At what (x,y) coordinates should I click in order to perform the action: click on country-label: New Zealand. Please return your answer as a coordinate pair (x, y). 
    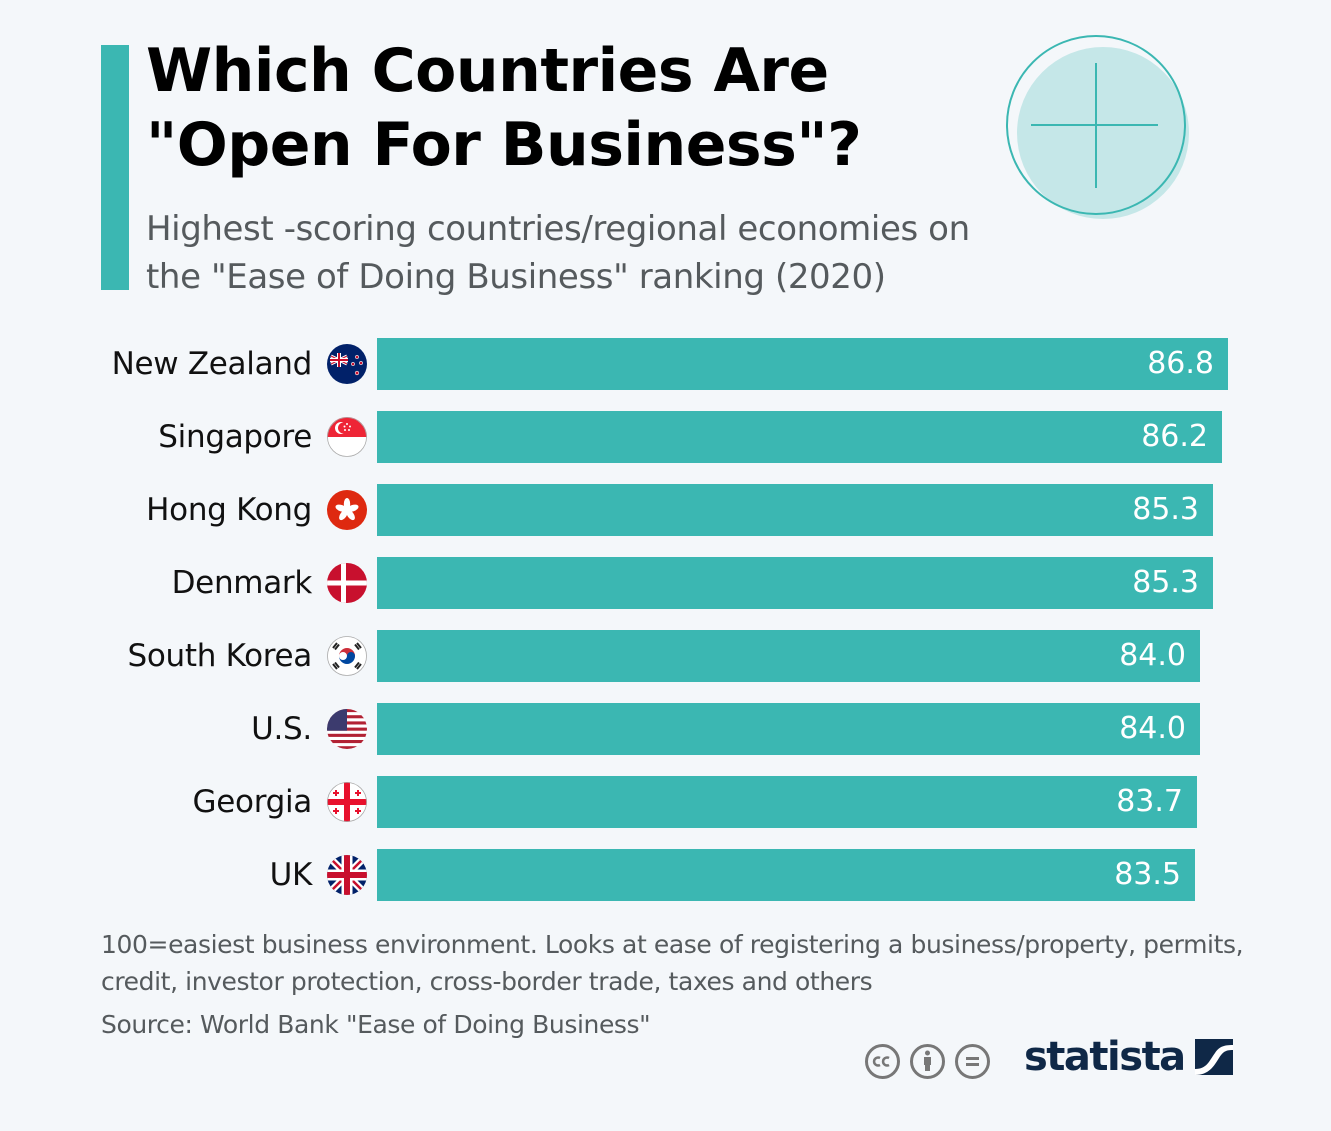
    Looking at the image, I should click on (212, 364).